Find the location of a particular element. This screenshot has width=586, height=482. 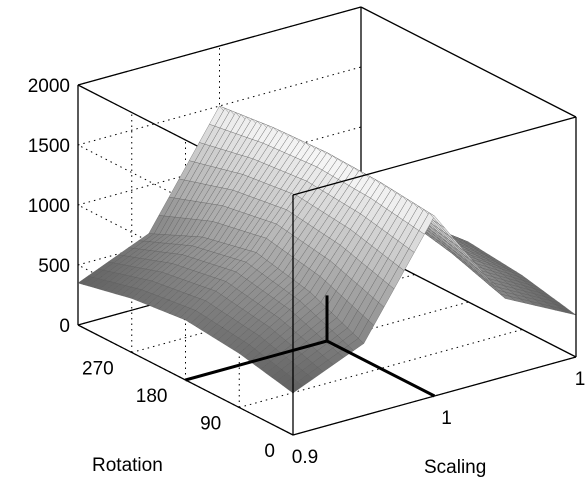

y-axis-label: Rotation is located at coordinates (127, 465).